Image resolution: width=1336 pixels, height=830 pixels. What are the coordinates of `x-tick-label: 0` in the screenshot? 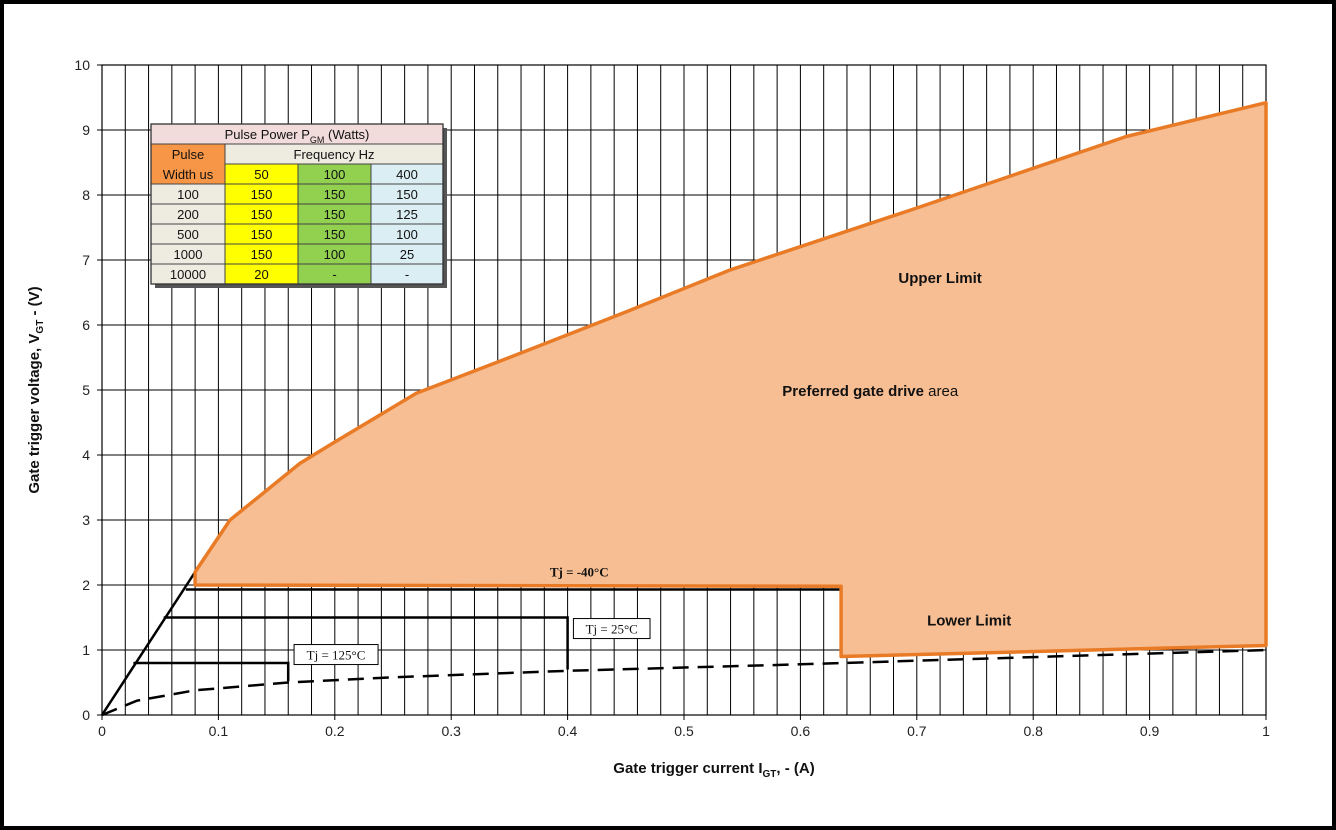 It's located at (102, 731).